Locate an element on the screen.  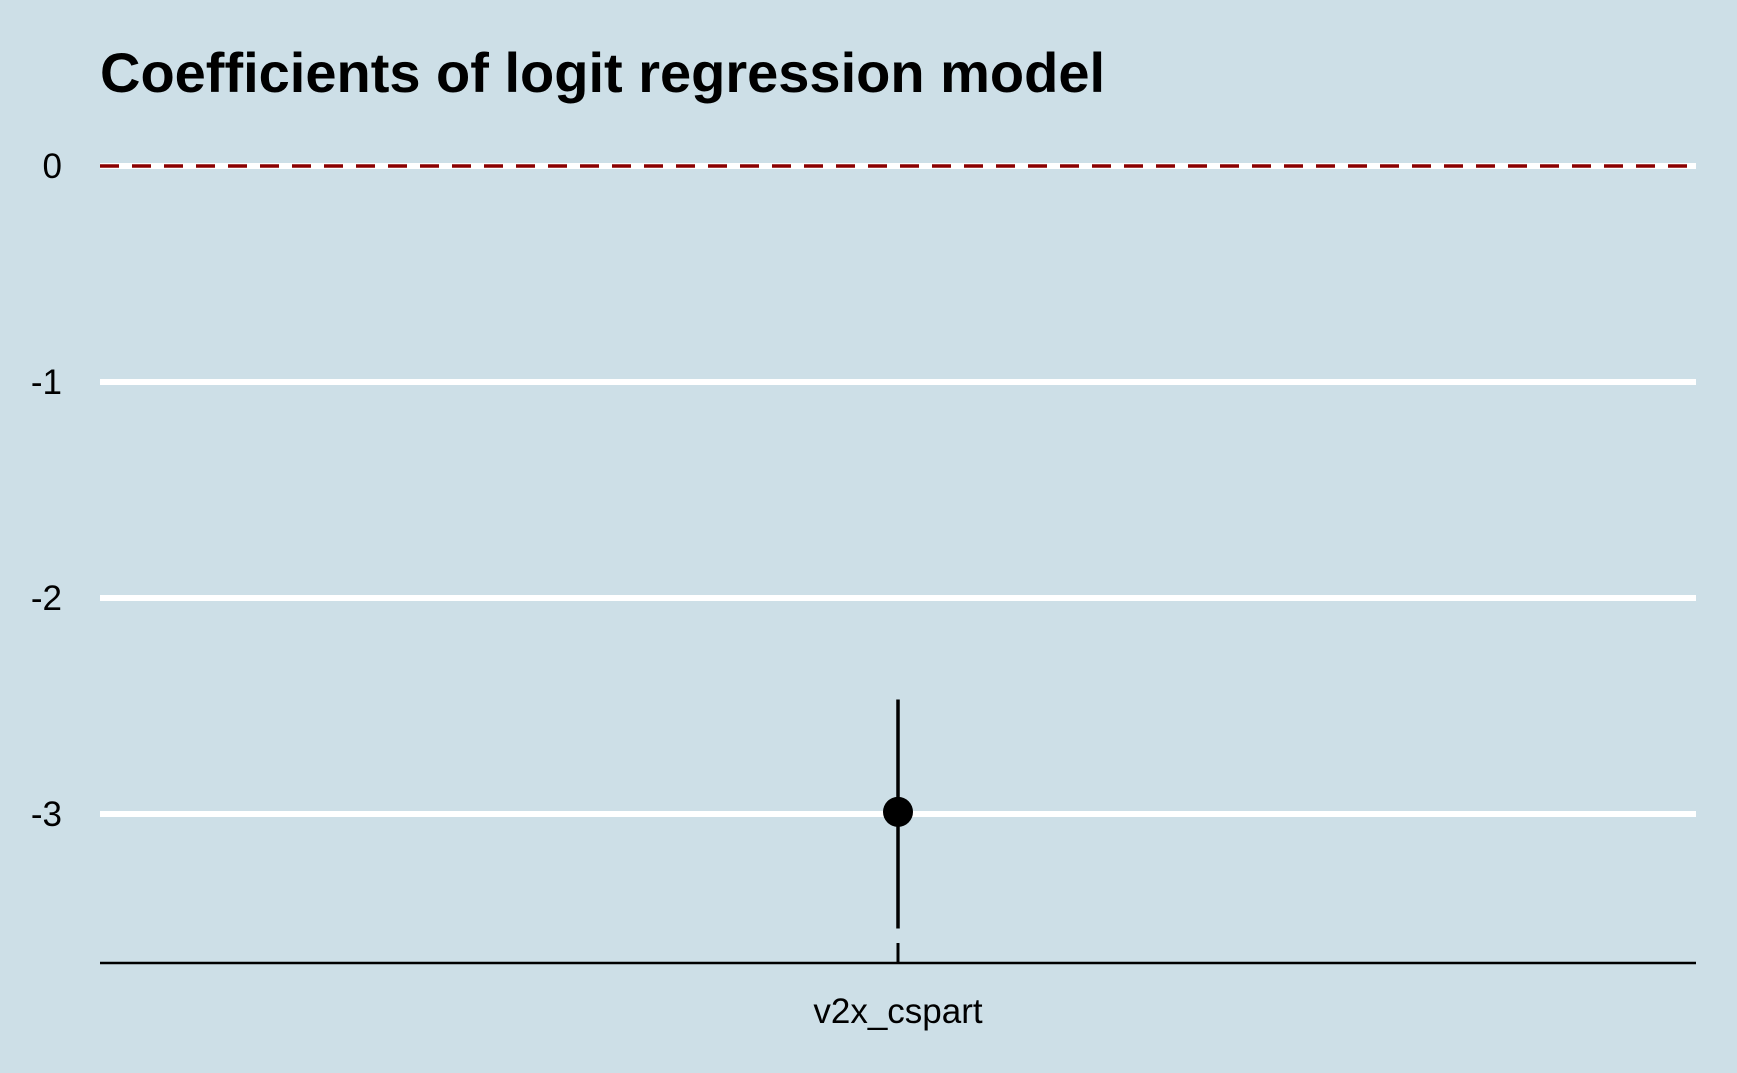
coefficient-points is located at coordinates (898, 814).